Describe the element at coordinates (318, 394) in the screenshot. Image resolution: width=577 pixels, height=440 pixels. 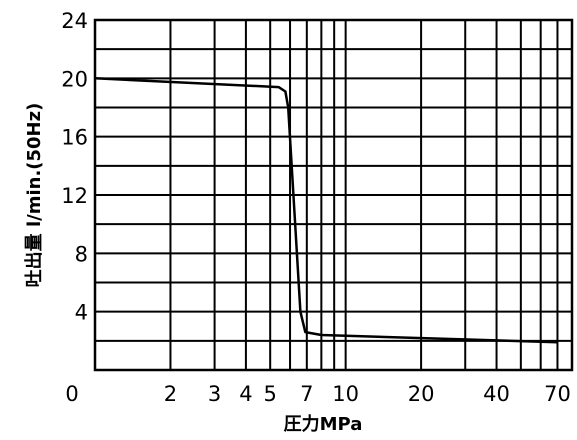
I see `x-tick-labels: 0 2 3 4 5 7 10 20 40 70` at that location.